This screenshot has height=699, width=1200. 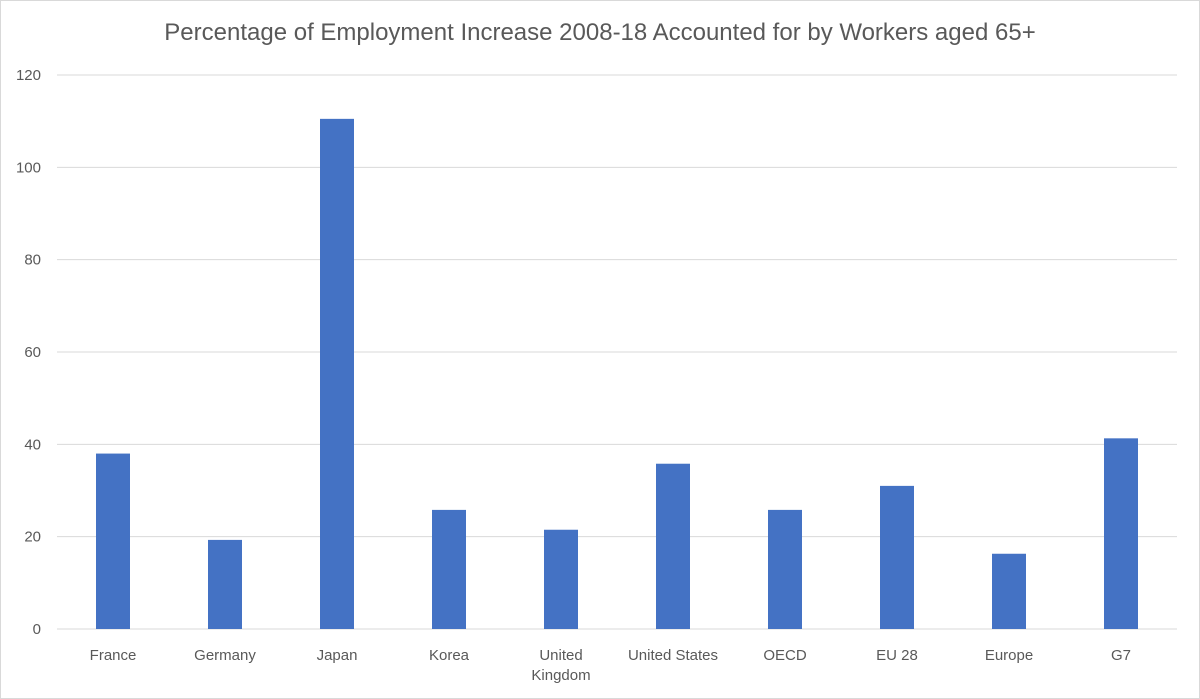 I want to click on bar-korea, so click(x=449, y=569).